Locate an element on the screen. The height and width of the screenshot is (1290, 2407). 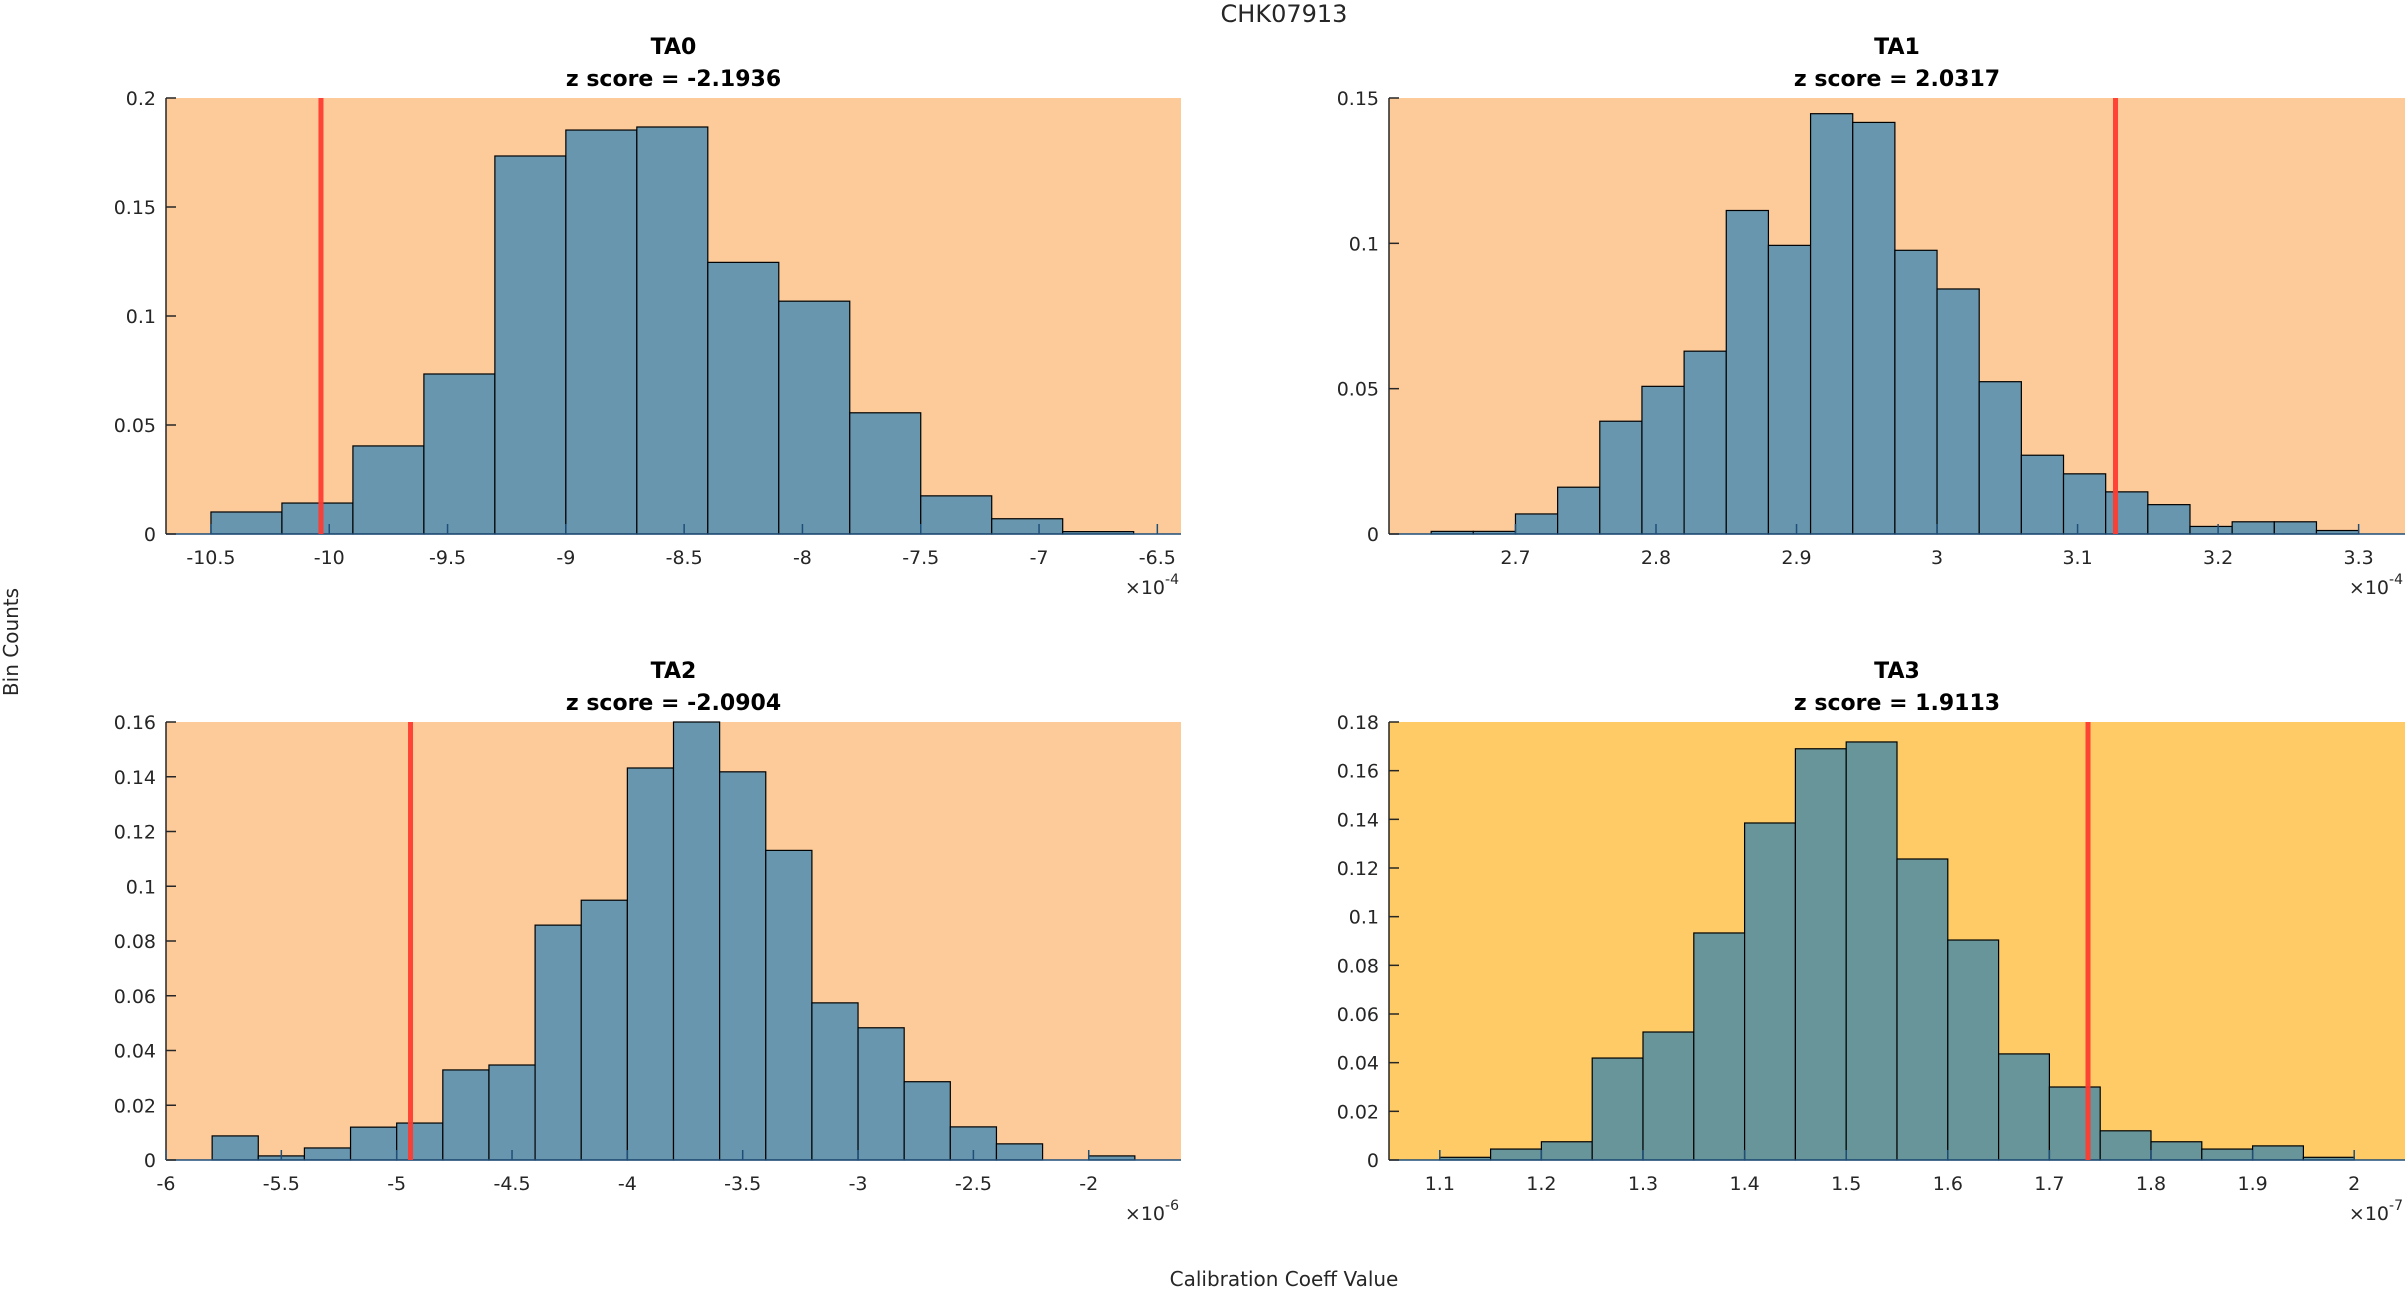
y-tick-label: 0.12 is located at coordinates (1358, 869).